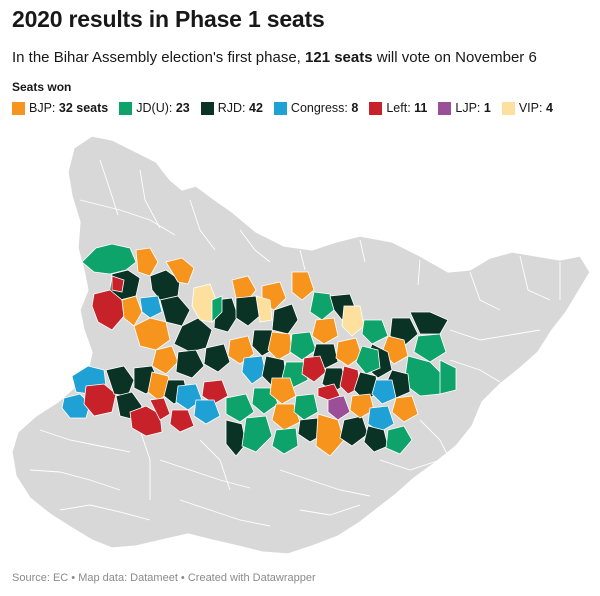  I want to click on legend-swatch-jdu, so click(126, 108).